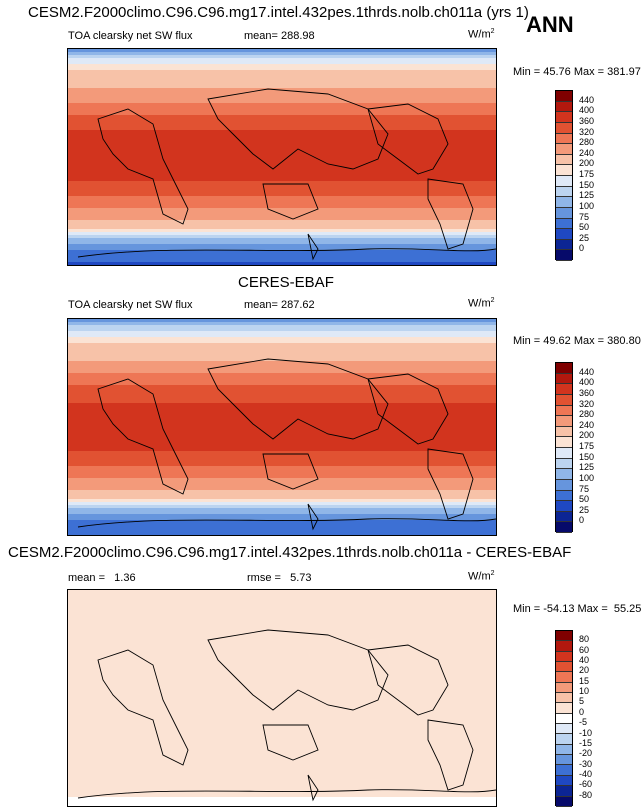 This screenshot has width=644, height=811. Describe the element at coordinates (586, 794) in the screenshot. I see `colorbar-label: -80` at that location.